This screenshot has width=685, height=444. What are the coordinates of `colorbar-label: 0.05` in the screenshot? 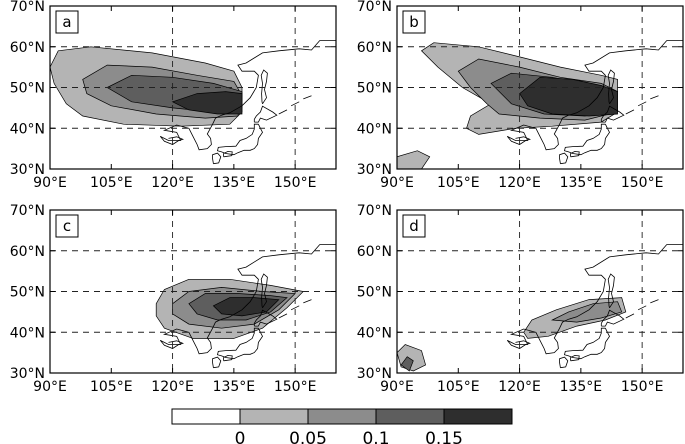 It's located at (308, 436).